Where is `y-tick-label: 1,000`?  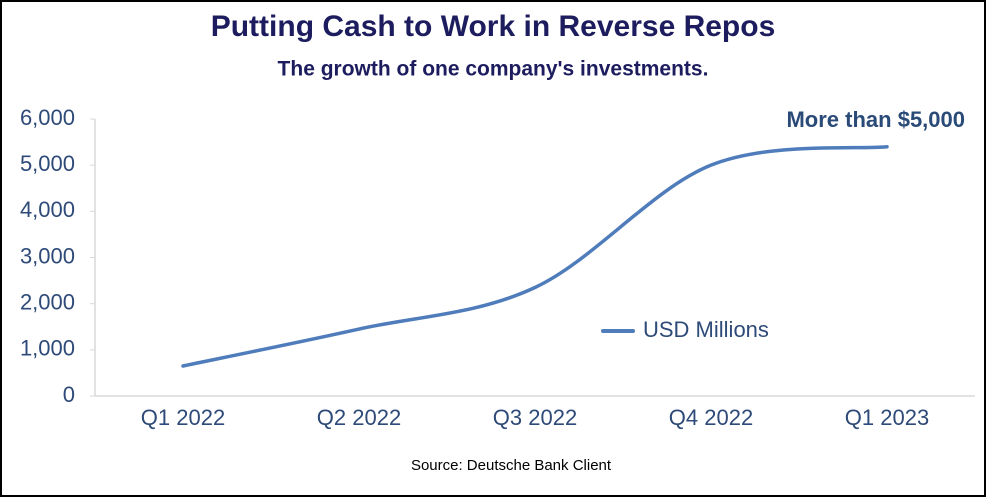
y-tick-label: 1,000 is located at coordinates (47, 348).